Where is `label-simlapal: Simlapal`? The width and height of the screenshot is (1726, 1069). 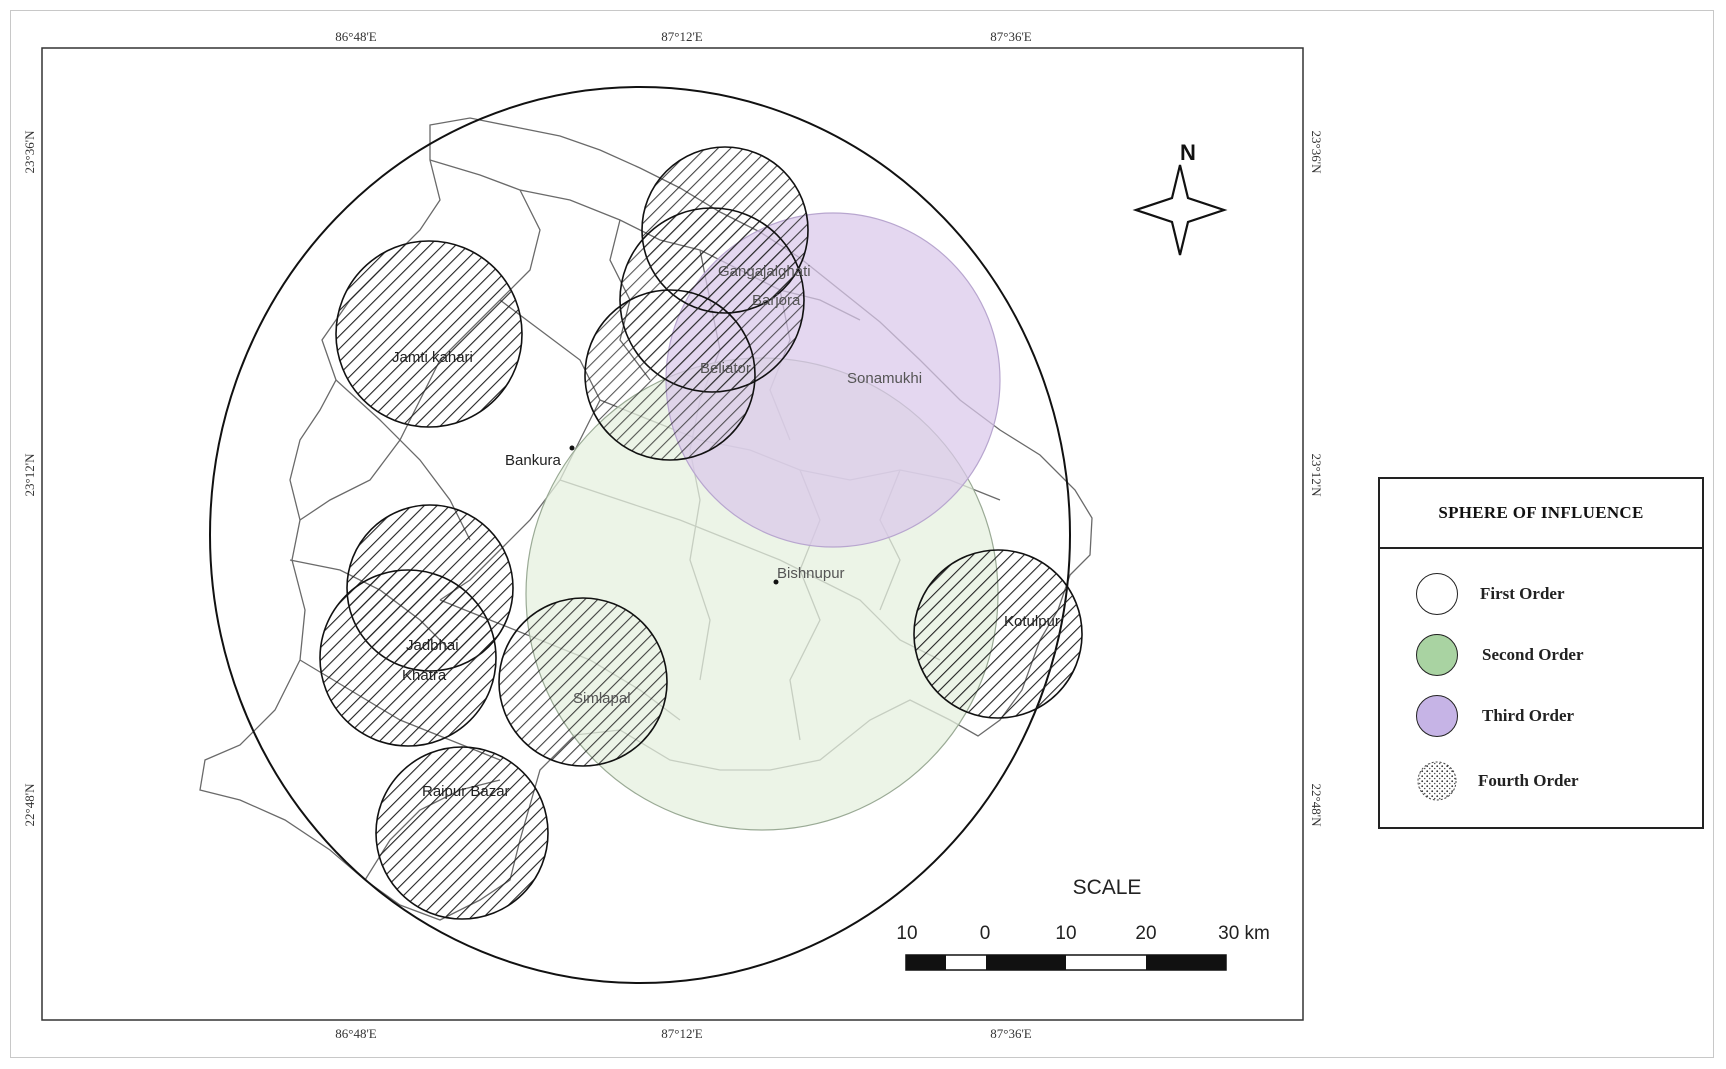
label-simlapal: Simlapal is located at coordinates (602, 698).